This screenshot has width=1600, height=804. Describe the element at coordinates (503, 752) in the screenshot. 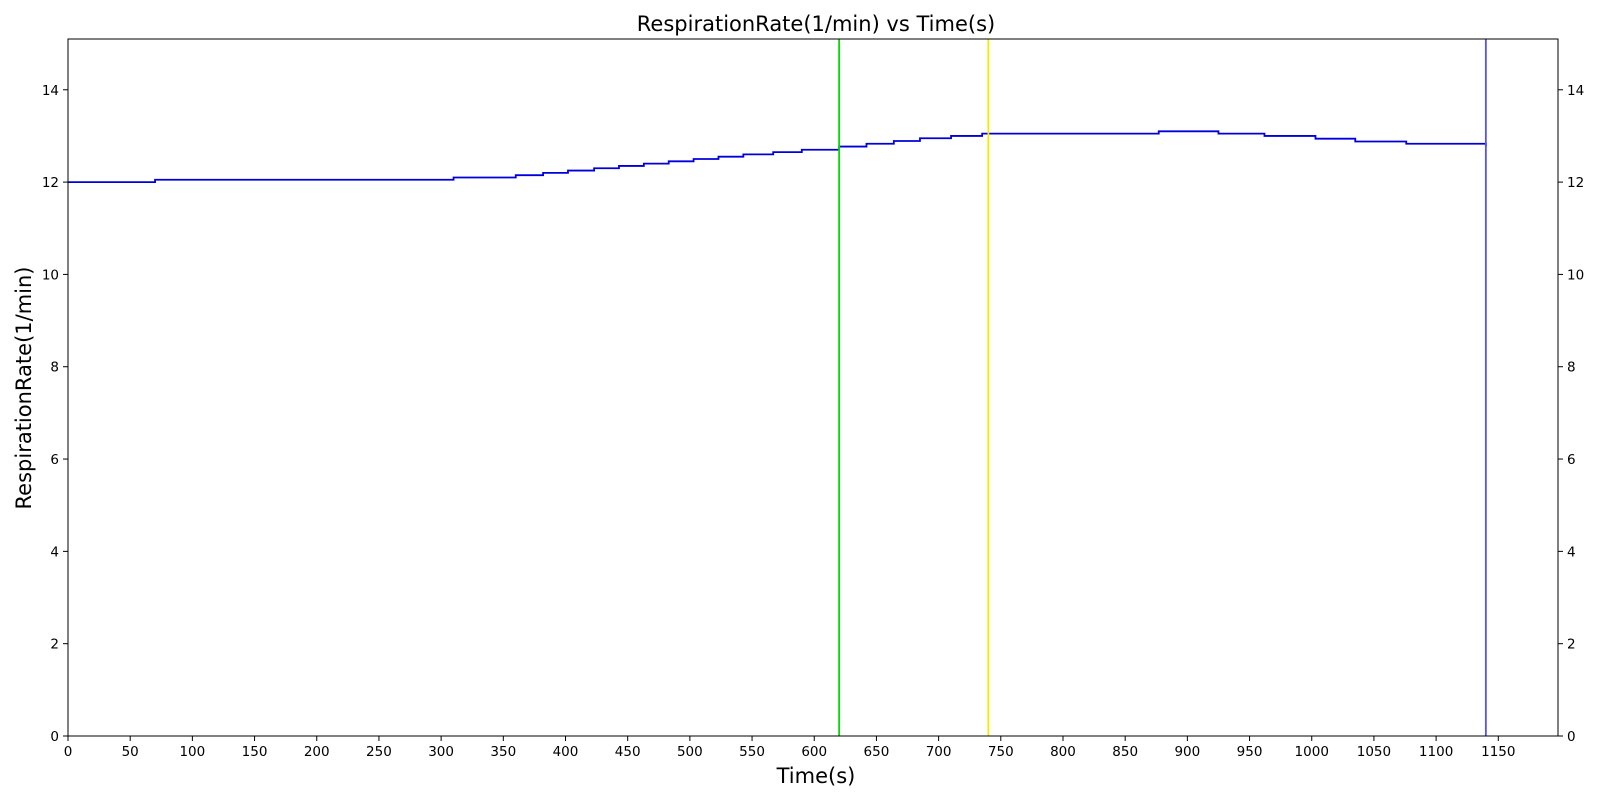

I see `x-tick-label: 350` at that location.